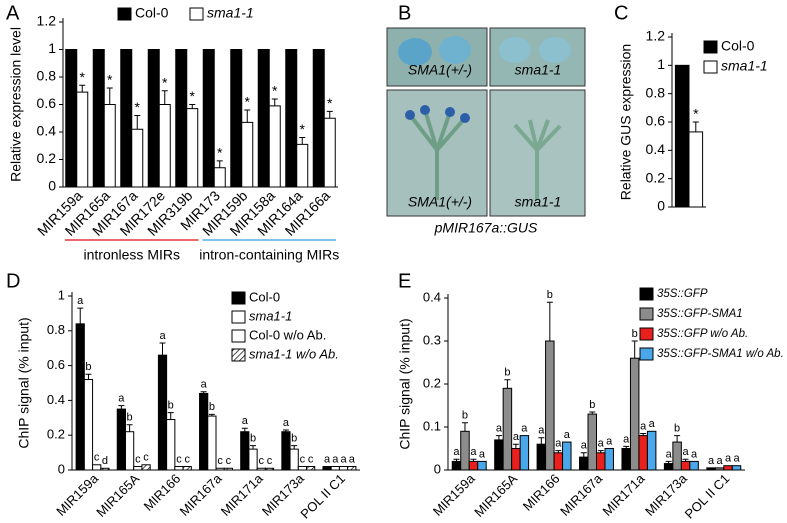 This screenshot has height=523, width=787. I want to click on y-tick-label: 1, so click(61, 294).